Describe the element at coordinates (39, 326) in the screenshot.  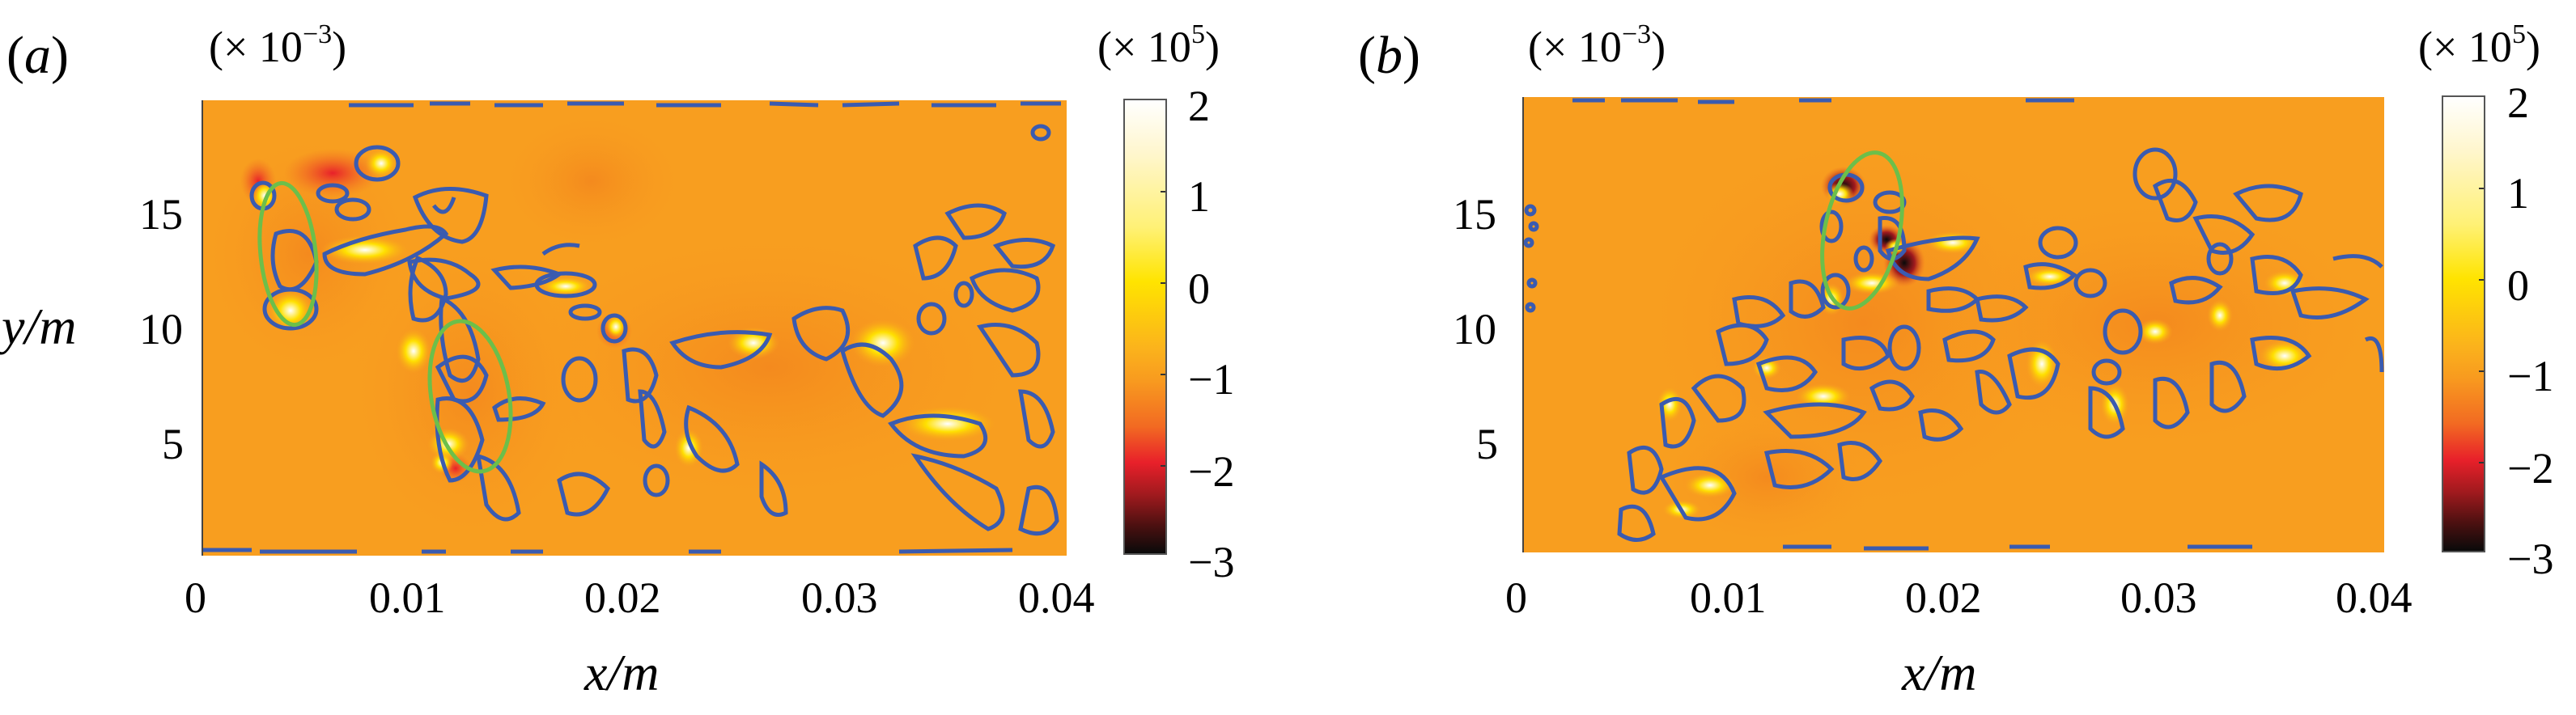
I see `y-axis-label-a: y/m` at that location.